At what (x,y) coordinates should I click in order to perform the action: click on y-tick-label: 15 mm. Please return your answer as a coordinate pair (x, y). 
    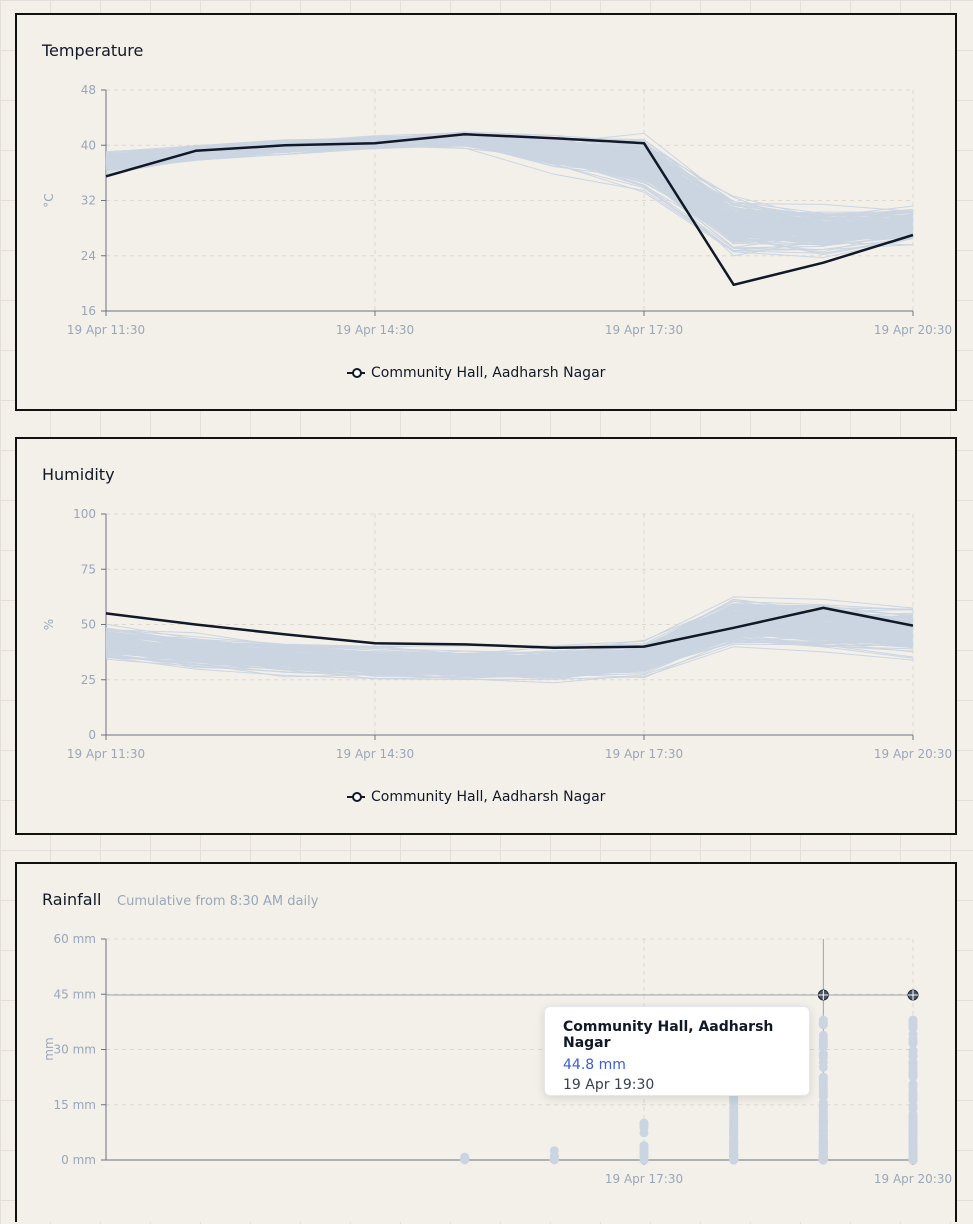
    Looking at the image, I should click on (75, 1105).